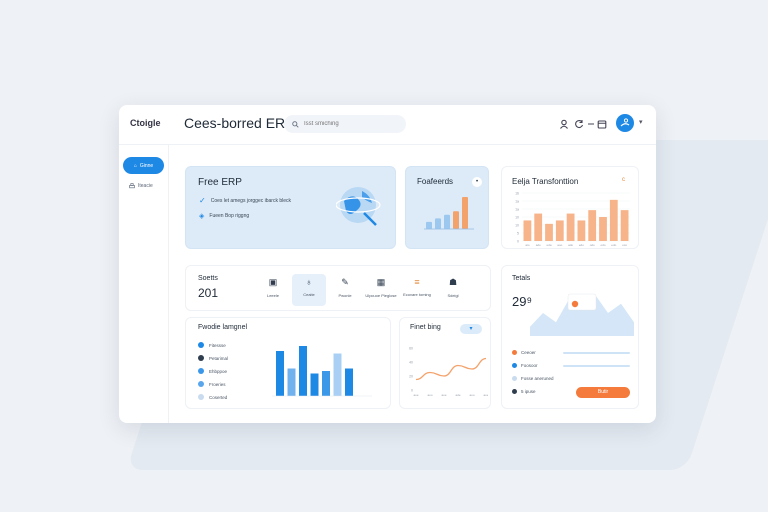 Image resolution: width=768 pixels, height=512 pixels. What do you see at coordinates (145, 123) in the screenshot?
I see `logo: Ctoigle` at bounding box center [145, 123].